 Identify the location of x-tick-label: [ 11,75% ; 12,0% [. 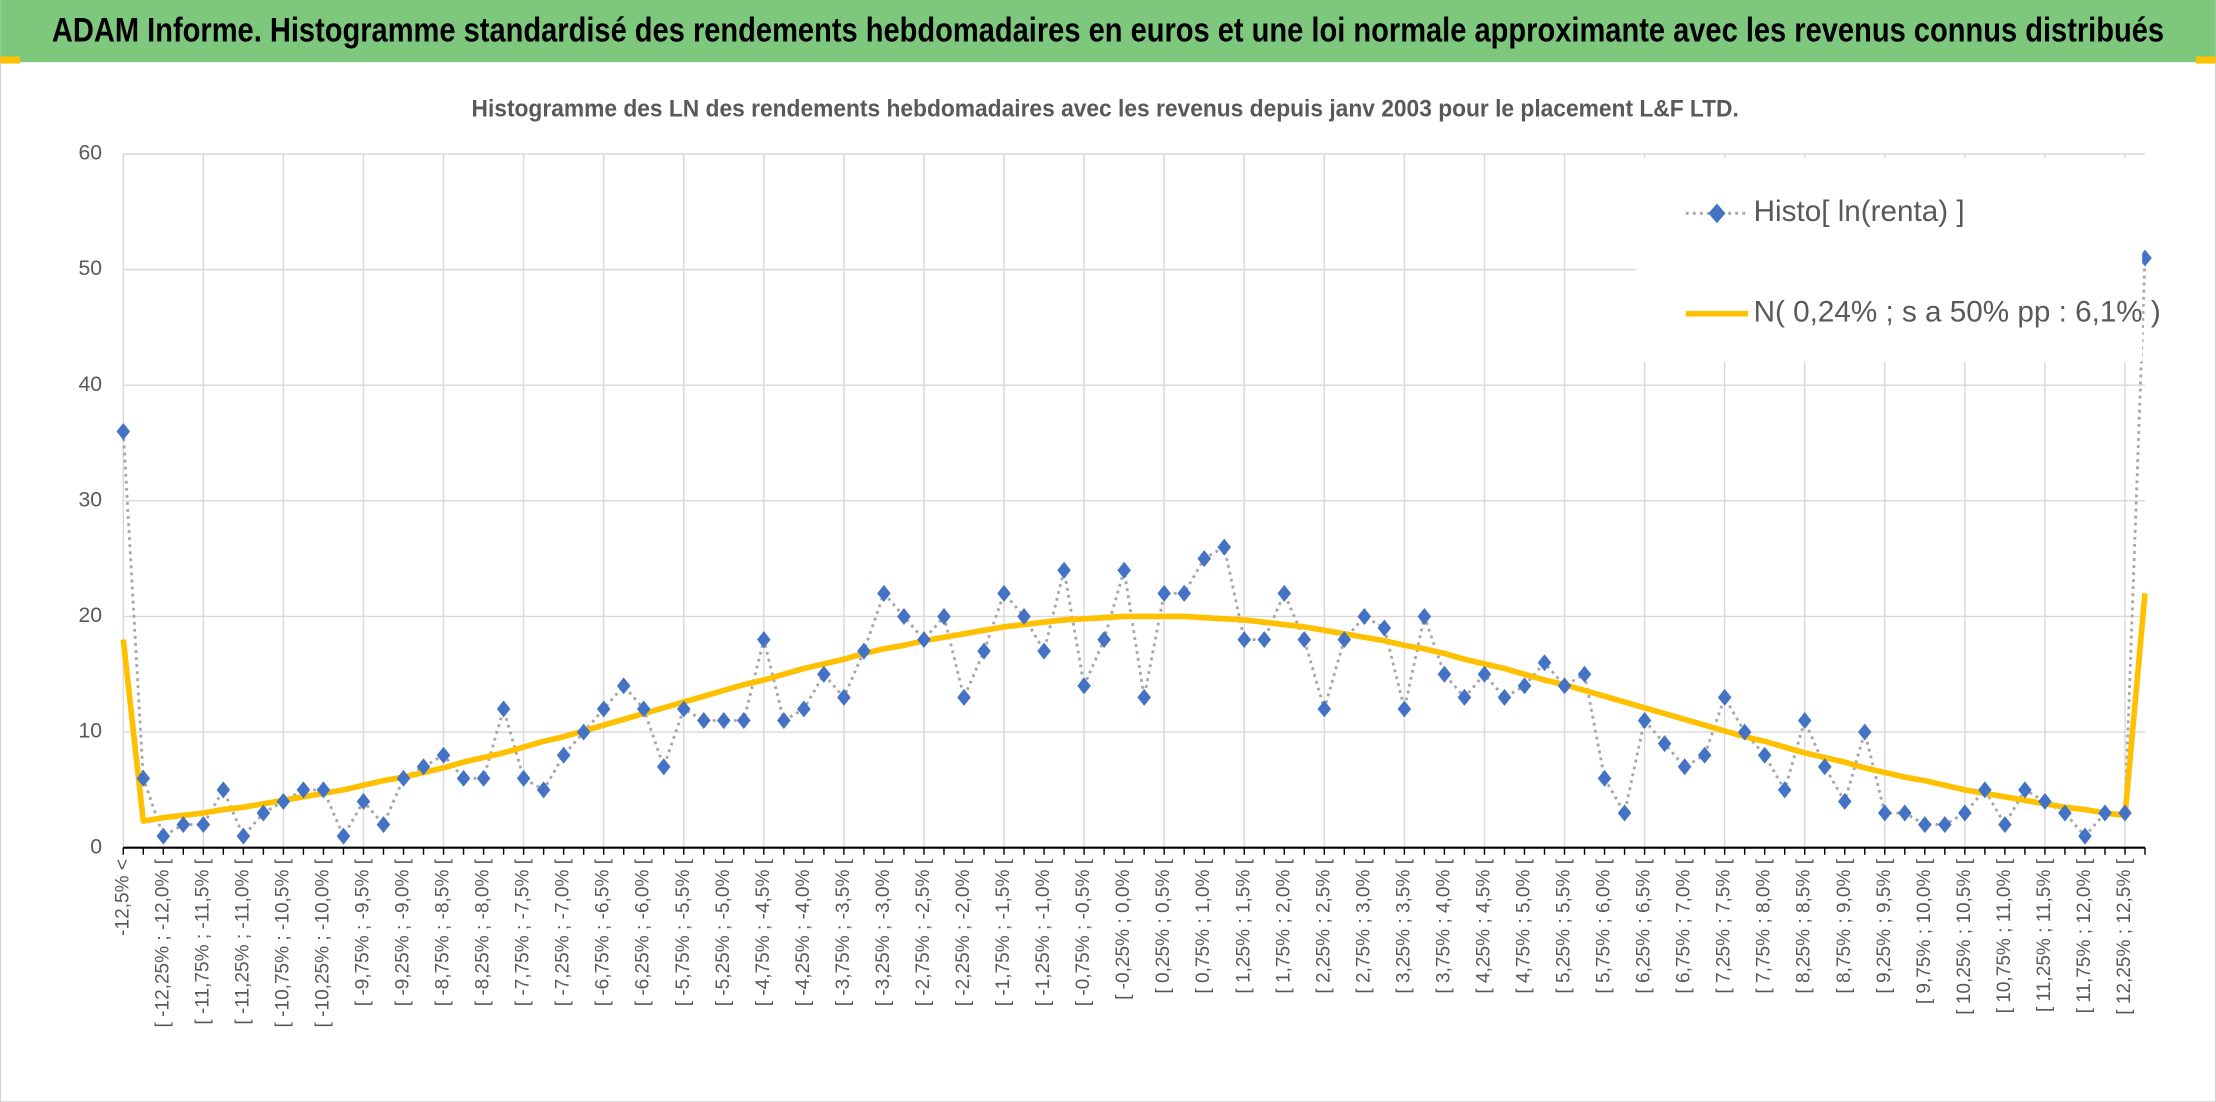
(2084, 935).